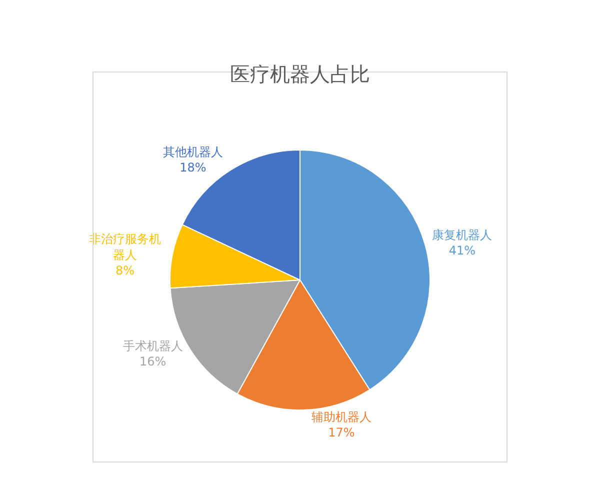 Image resolution: width=600 pixels, height=480 pixels. Describe the element at coordinates (152, 346) in the screenshot. I see `slice-label: 手术机器人` at that location.